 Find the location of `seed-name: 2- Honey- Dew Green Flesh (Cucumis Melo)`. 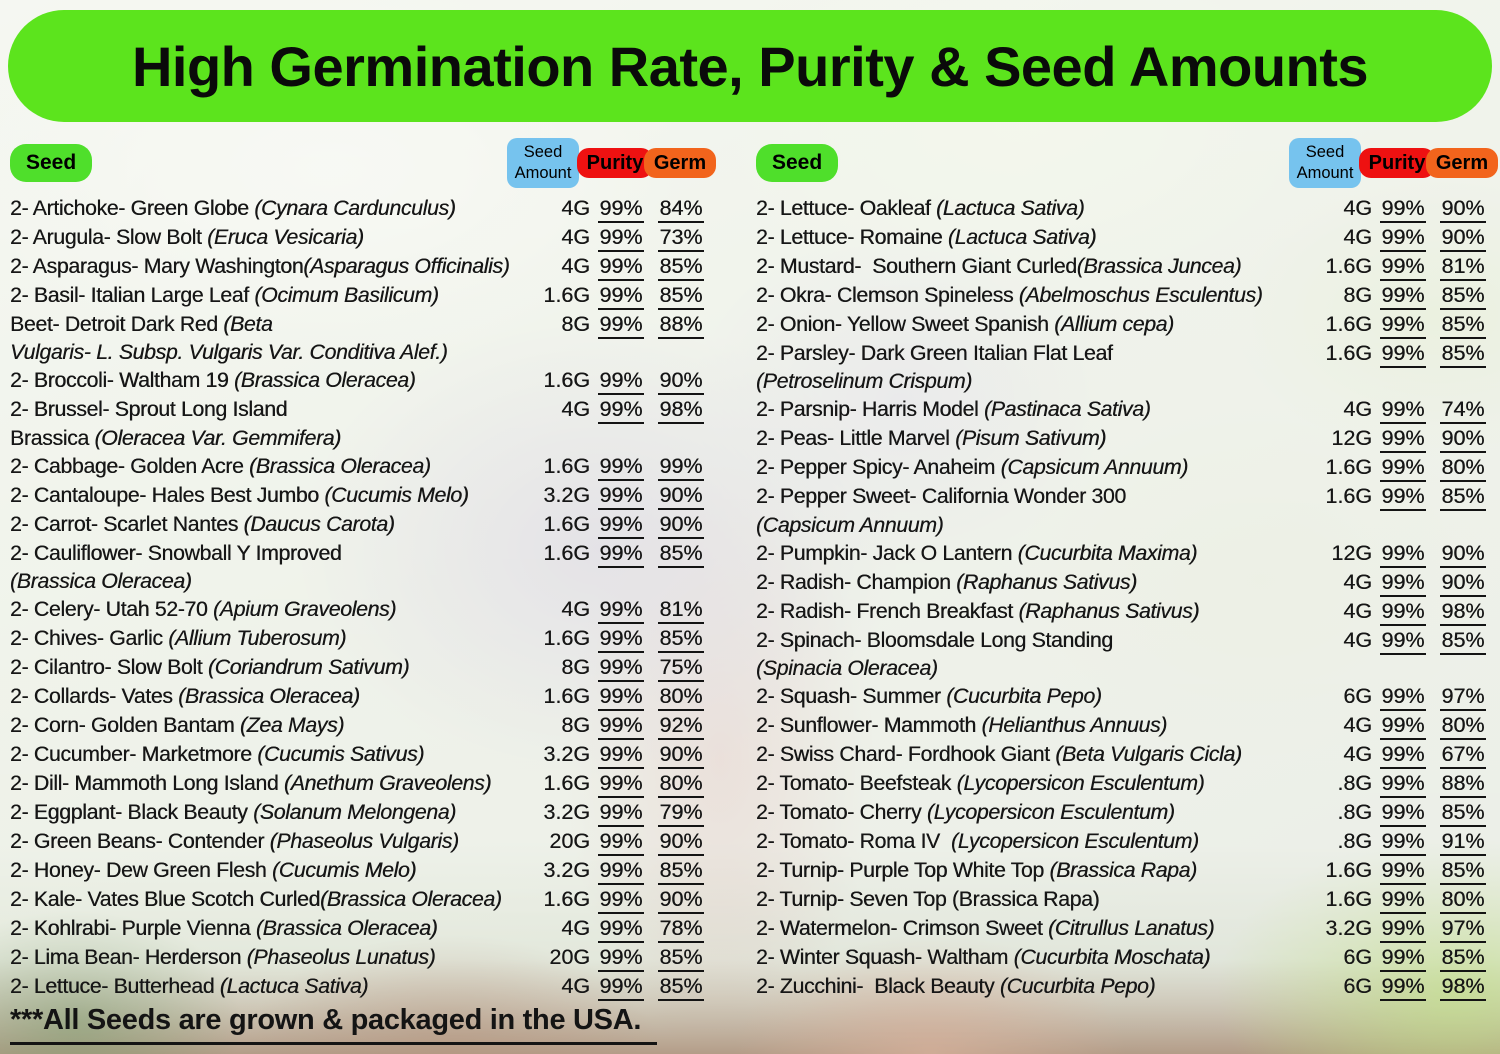

seed-name: 2- Honey- Dew Green Flesh (Cucumis Melo) is located at coordinates (213, 870).